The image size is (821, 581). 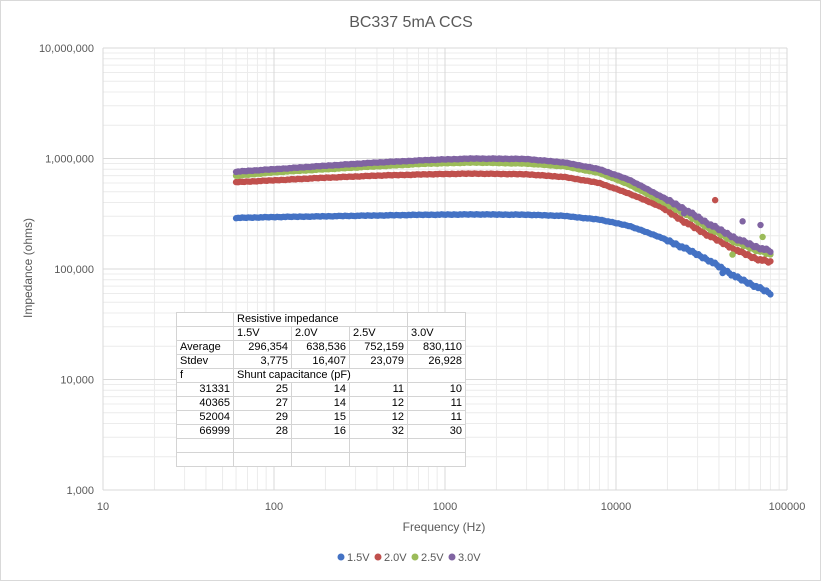 I want to click on x-tick-label: 100, so click(x=274, y=507).